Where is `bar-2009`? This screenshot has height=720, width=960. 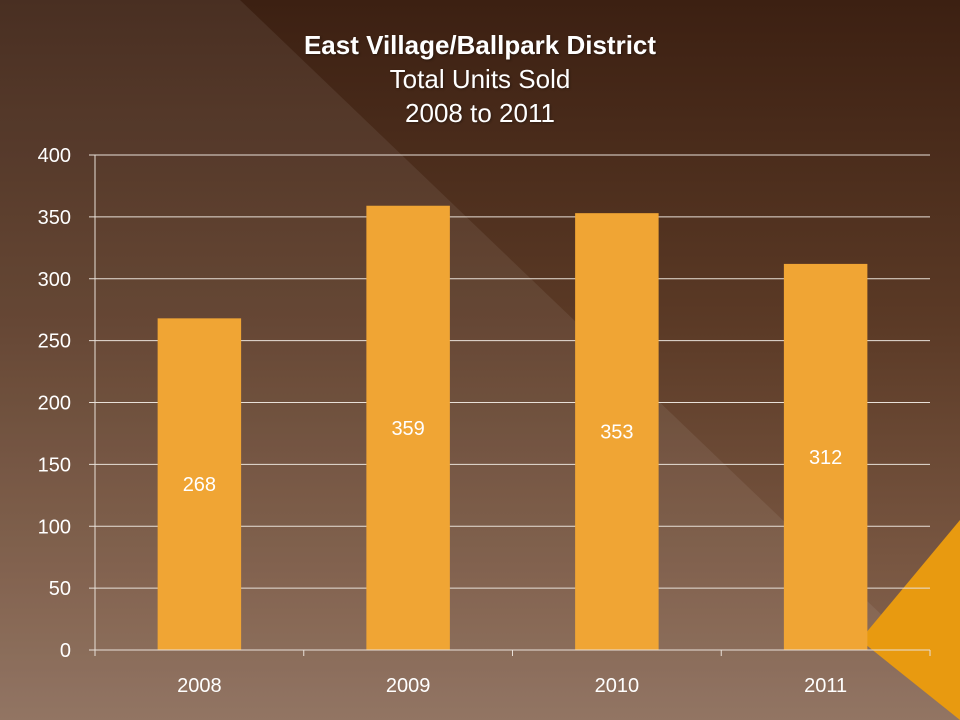 bar-2009 is located at coordinates (408, 428).